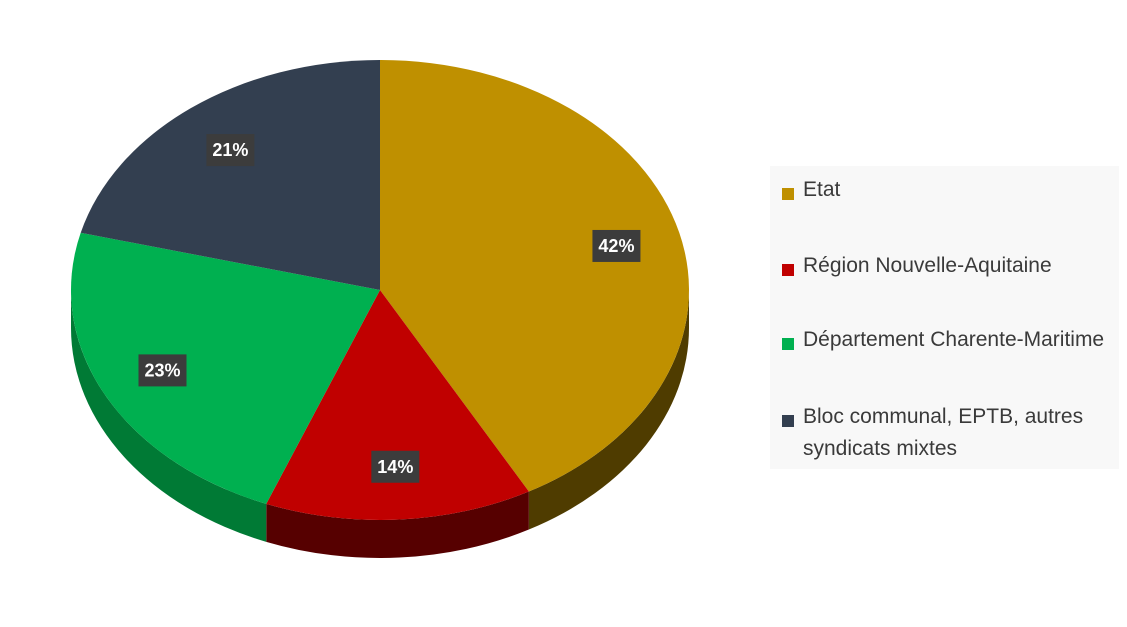 This screenshot has width=1127, height=627. What do you see at coordinates (822, 189) in the screenshot?
I see `legend-label: Etat` at bounding box center [822, 189].